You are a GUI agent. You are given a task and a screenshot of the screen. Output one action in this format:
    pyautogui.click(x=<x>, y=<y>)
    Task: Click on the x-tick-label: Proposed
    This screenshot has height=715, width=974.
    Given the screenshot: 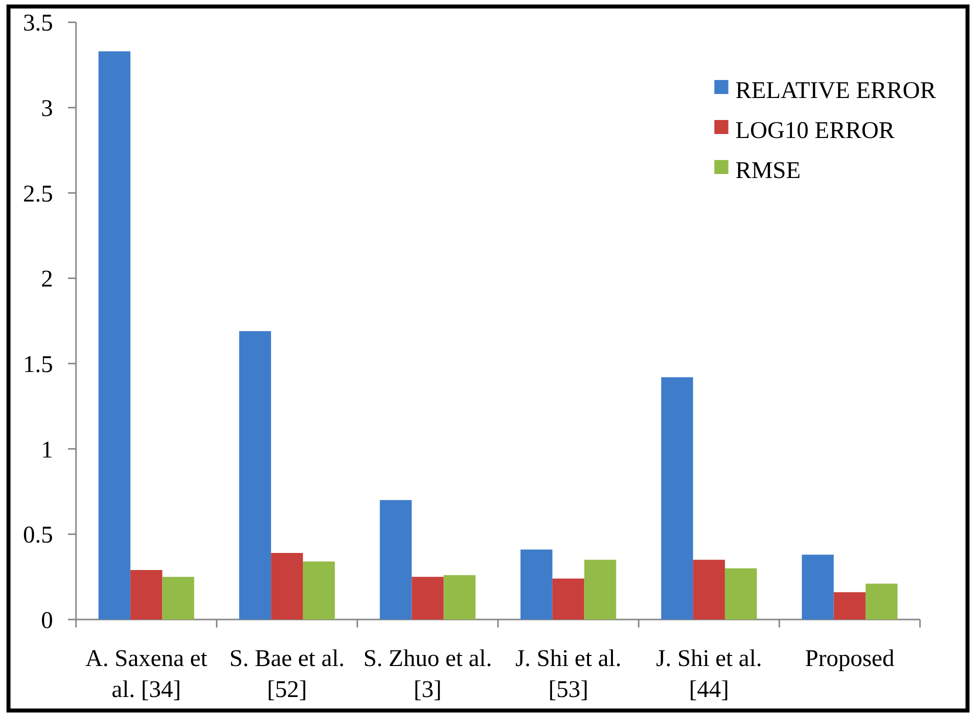 What is the action you would take?
    pyautogui.click(x=849, y=659)
    